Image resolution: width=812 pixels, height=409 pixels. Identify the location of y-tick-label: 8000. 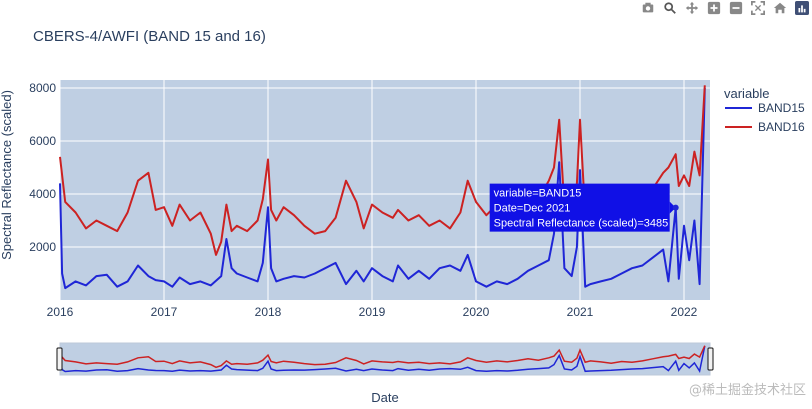
(42, 88).